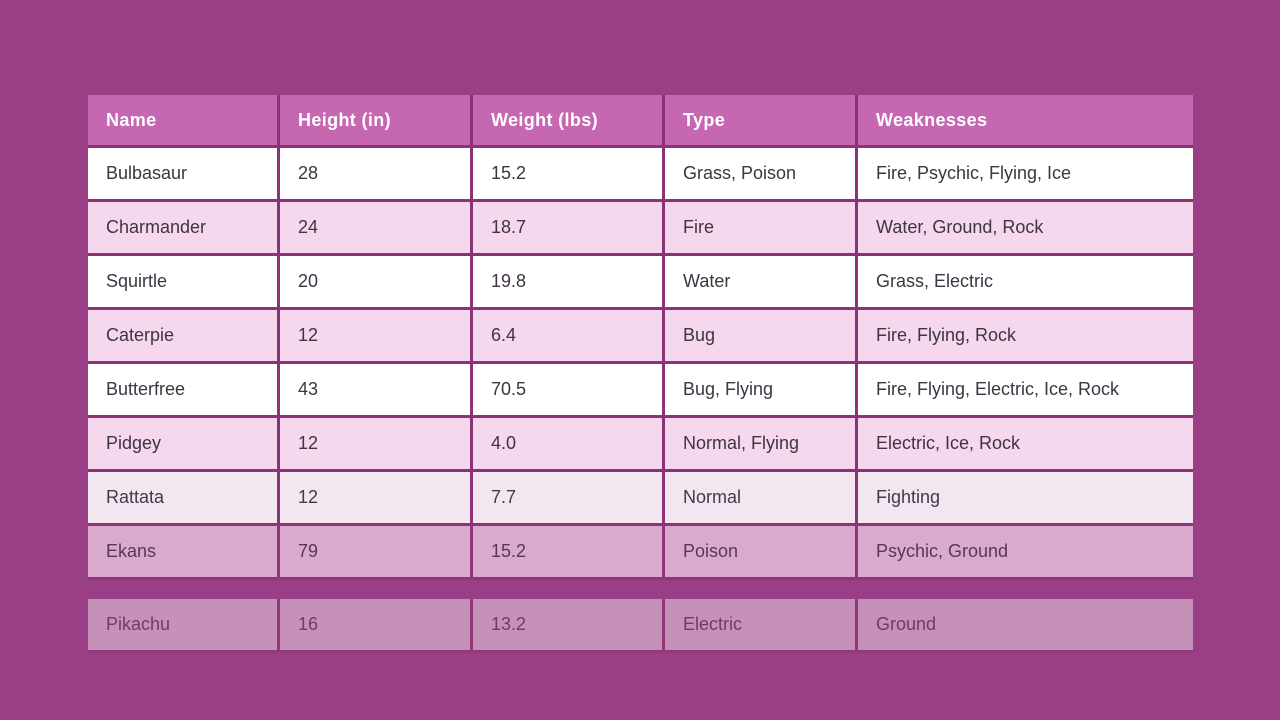  What do you see at coordinates (567, 443) in the screenshot?
I see `cell-weight: 4.0` at bounding box center [567, 443].